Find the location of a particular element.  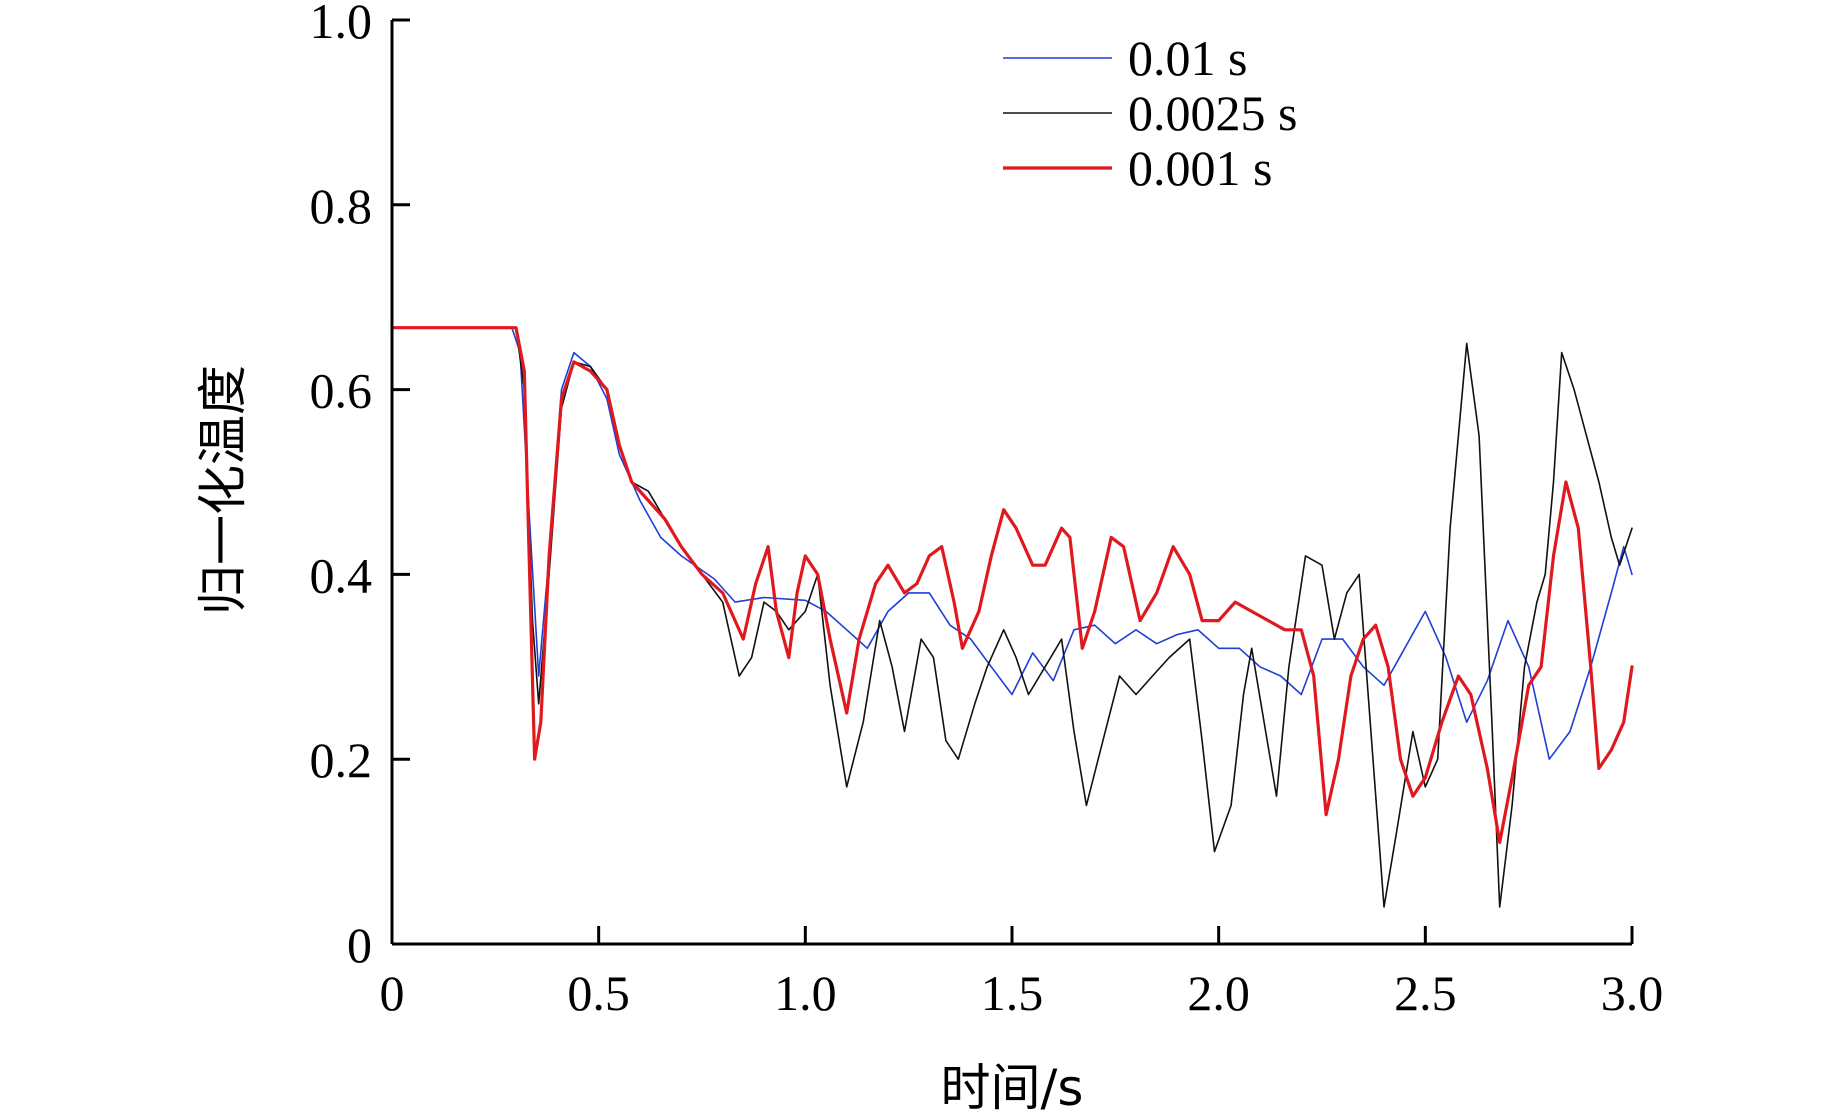

x-tick-label: 0 is located at coordinates (392, 993).